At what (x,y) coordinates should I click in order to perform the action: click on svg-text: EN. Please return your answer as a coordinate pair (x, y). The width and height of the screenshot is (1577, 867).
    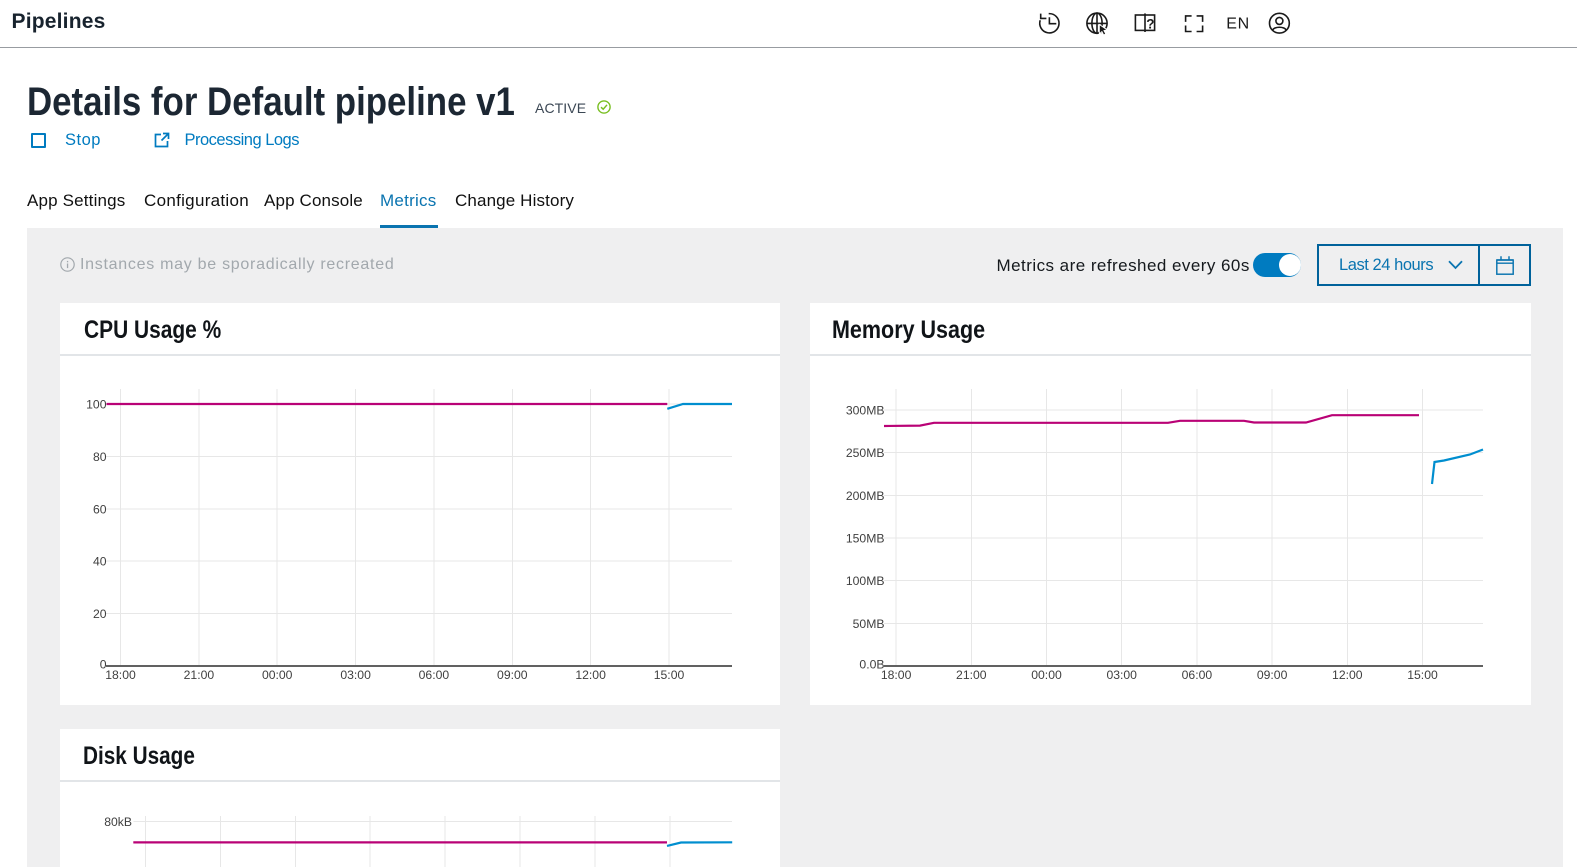
    Looking at the image, I should click on (1237, 24).